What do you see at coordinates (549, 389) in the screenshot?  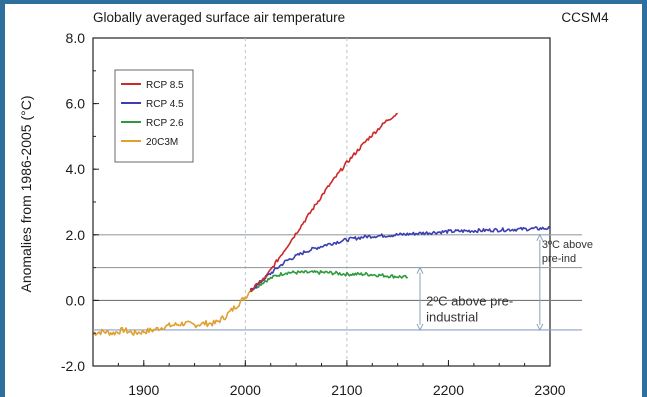 I see `x-tick-label-4: 2300` at bounding box center [549, 389].